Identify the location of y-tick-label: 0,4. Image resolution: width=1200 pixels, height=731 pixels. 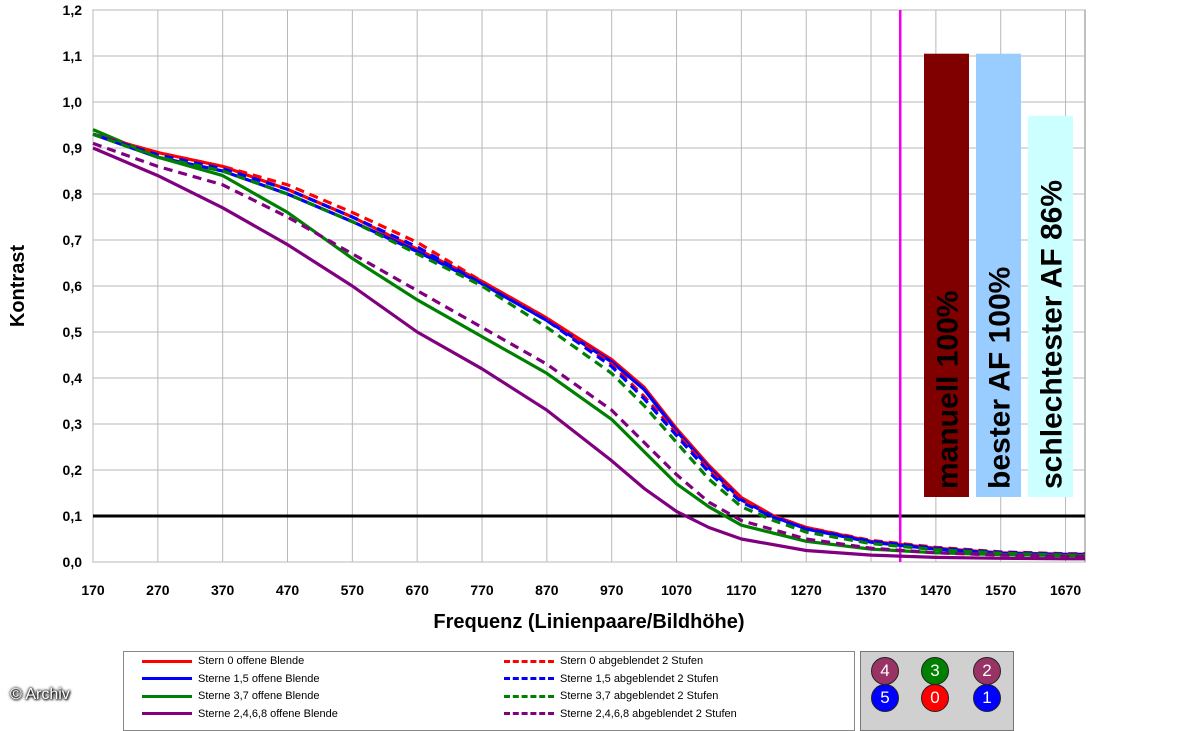
(73, 378).